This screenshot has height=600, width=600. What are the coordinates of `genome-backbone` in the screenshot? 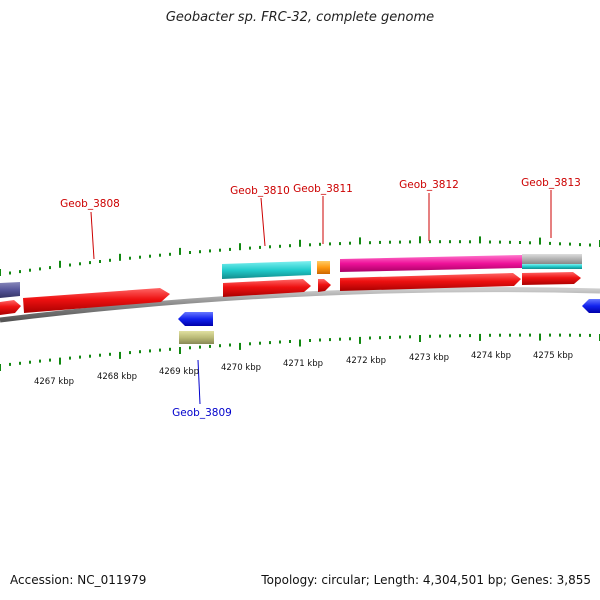 It's located at (300, 305).